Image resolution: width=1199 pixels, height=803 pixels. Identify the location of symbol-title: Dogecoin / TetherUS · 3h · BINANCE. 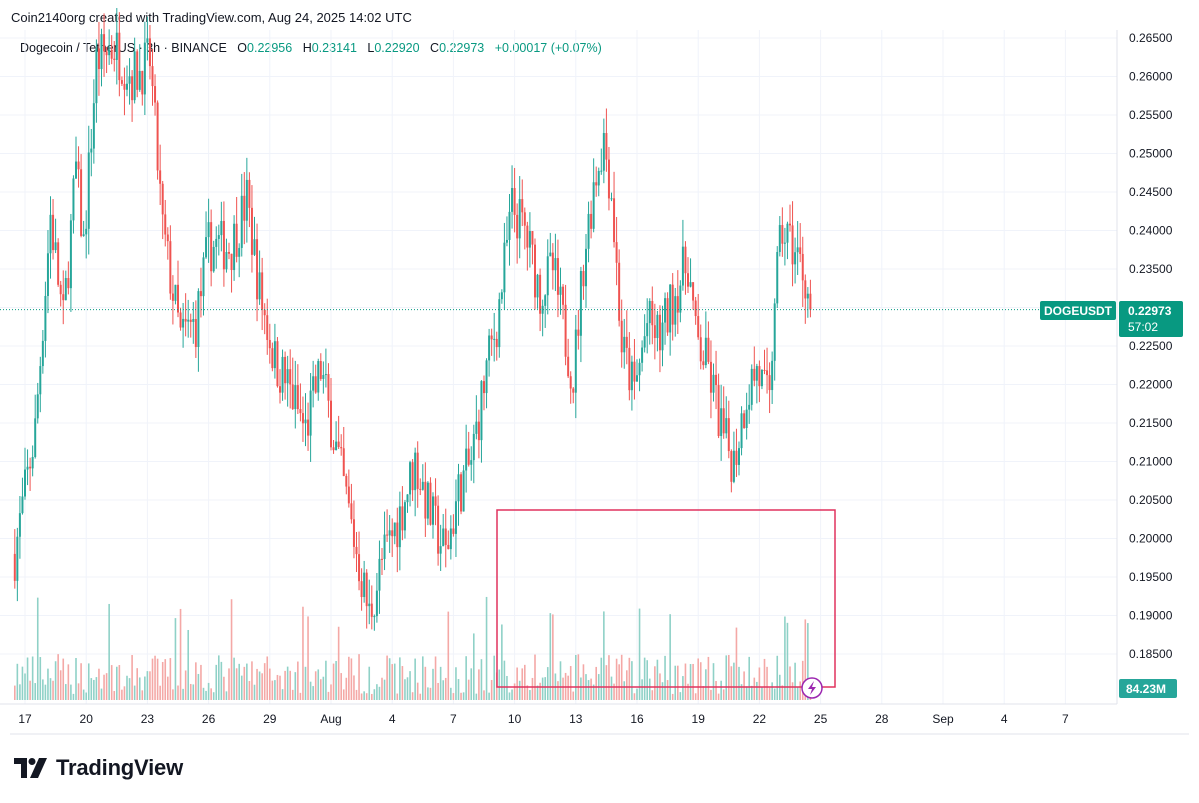
(123, 48).